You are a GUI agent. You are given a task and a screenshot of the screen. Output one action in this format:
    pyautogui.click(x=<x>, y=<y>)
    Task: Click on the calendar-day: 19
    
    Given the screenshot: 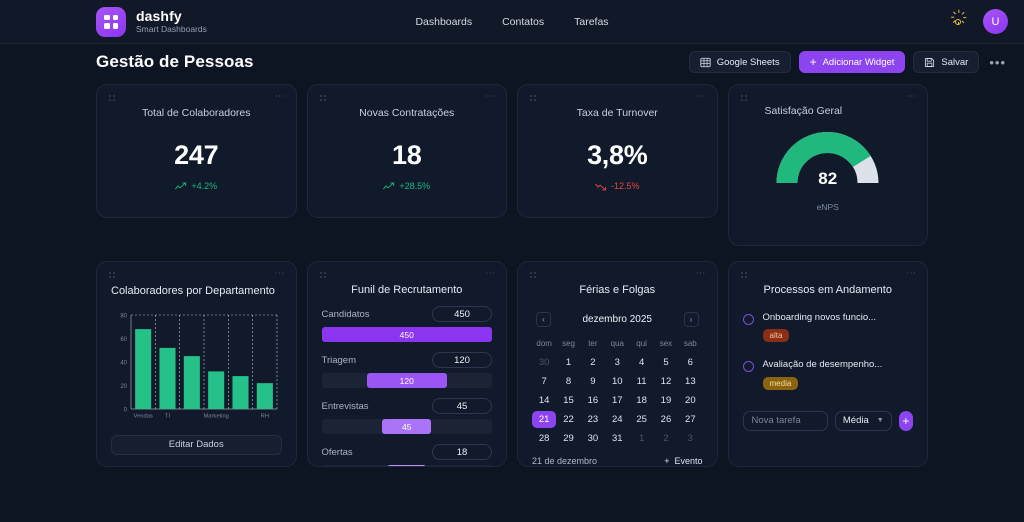 What is the action you would take?
    pyautogui.click(x=666, y=400)
    